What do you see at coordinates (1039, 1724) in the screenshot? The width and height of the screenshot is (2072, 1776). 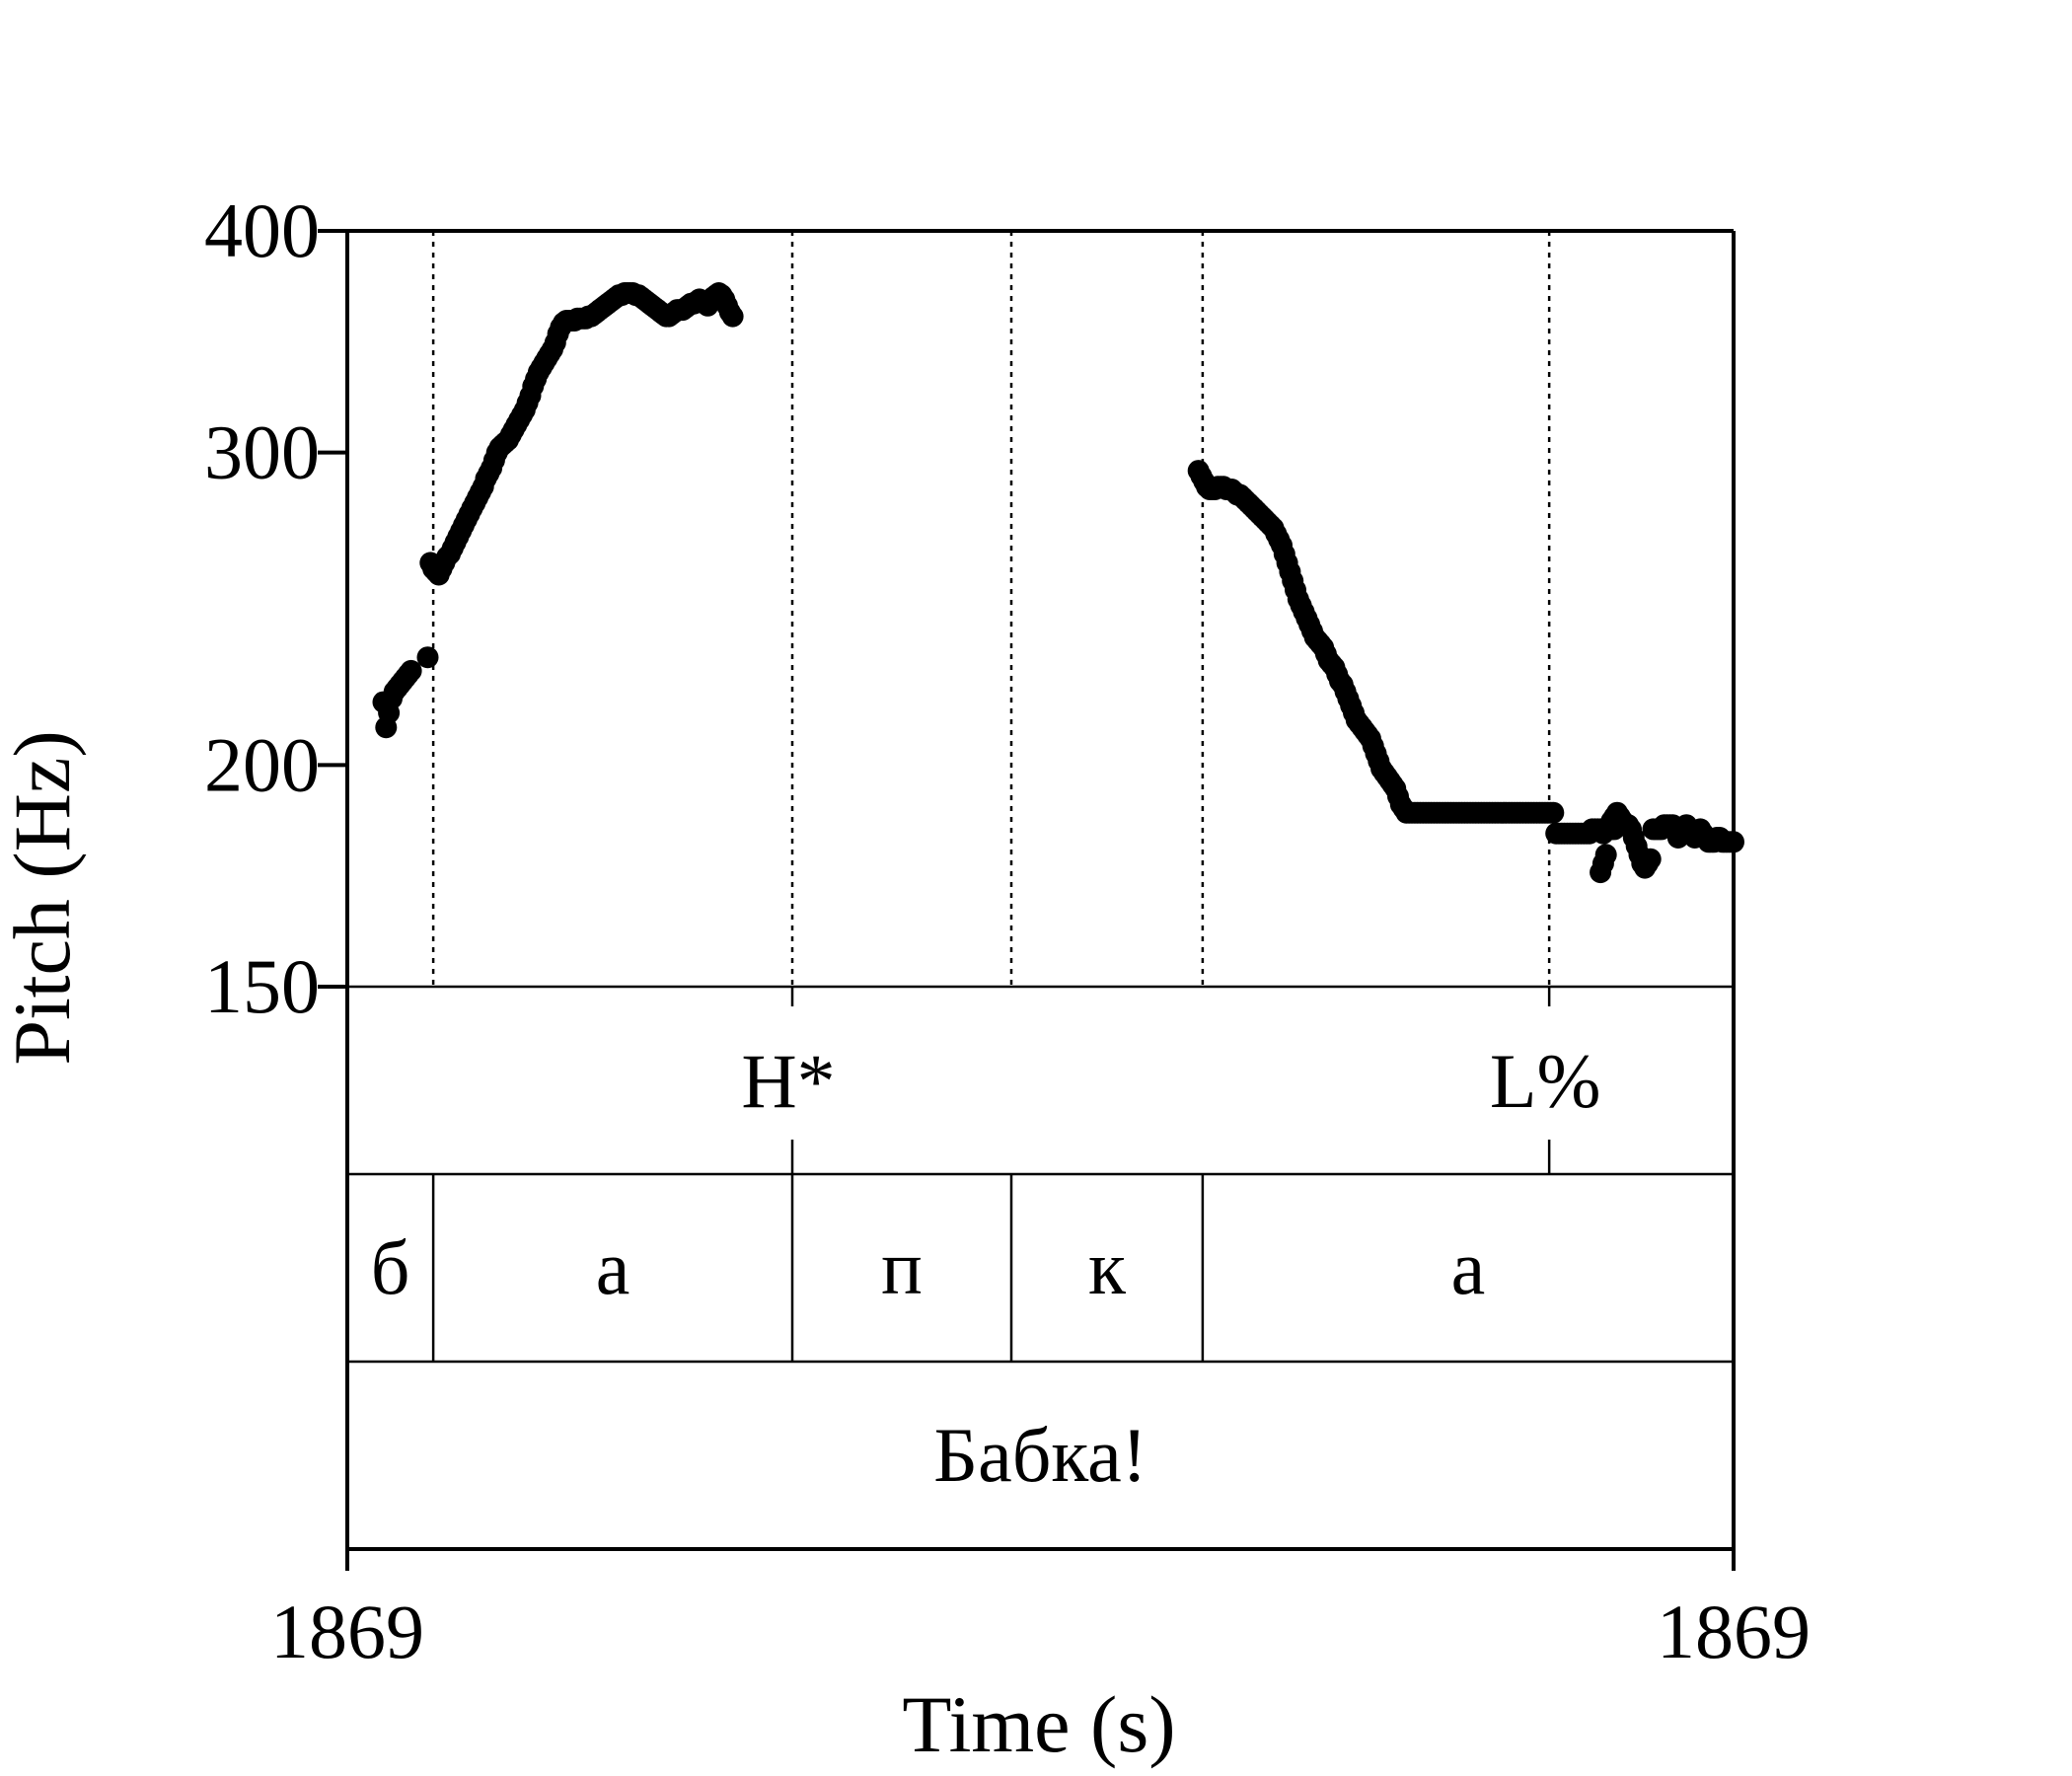 I see `x-axis-label: Time (s)` at bounding box center [1039, 1724].